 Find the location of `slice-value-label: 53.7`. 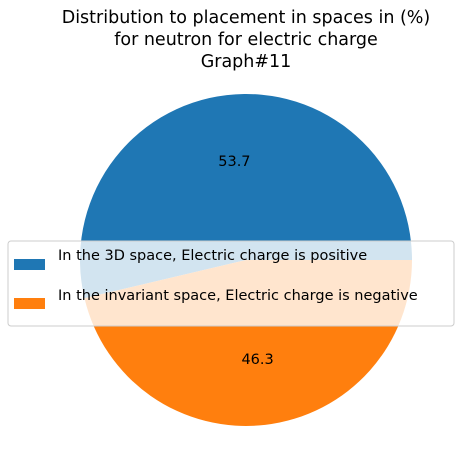

slice-value-label: 53.7 is located at coordinates (234, 162).